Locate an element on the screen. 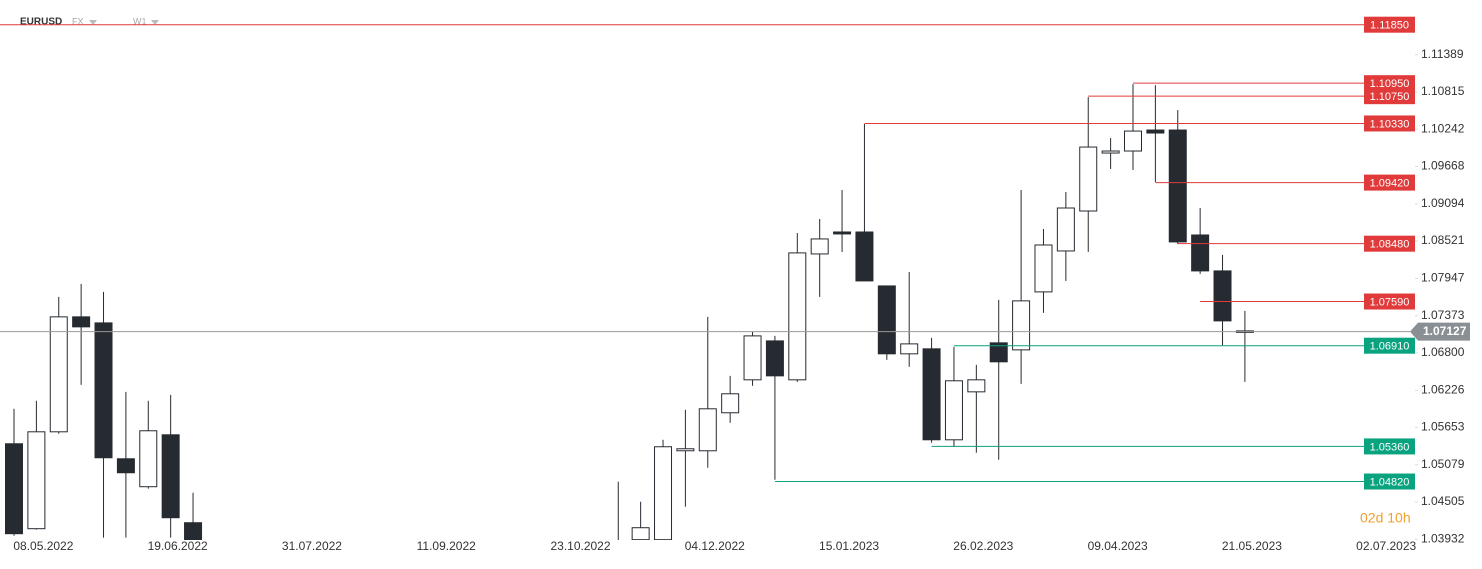 This screenshot has height=569, width=1482. y-tick-label: 1.07373 is located at coordinates (1443, 315).